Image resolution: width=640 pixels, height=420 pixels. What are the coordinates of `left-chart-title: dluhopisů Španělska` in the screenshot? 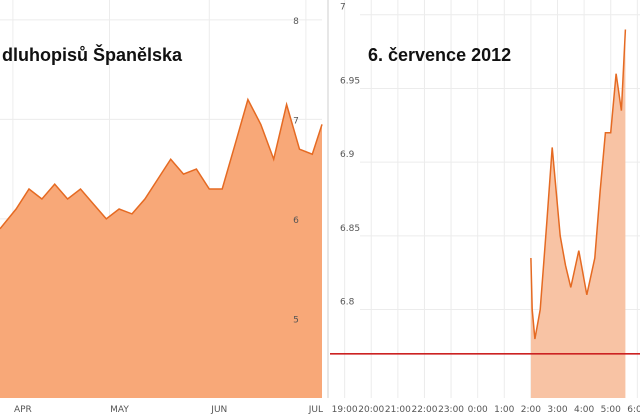 It's located at (92, 54).